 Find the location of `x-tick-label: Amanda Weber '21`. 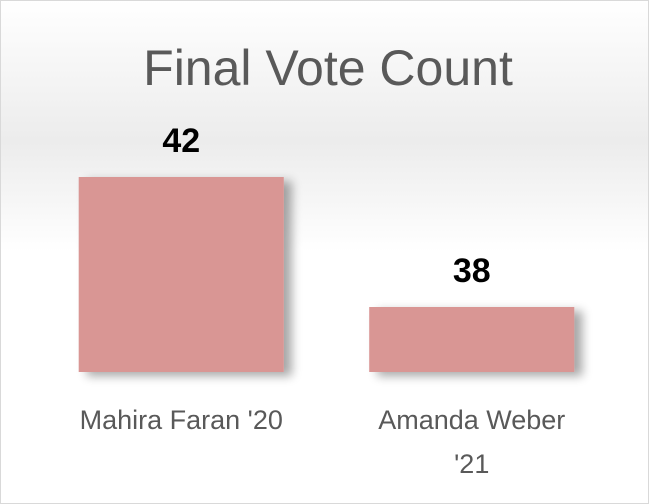

x-tick-label: Amanda Weber '21 is located at coordinates (472, 442).